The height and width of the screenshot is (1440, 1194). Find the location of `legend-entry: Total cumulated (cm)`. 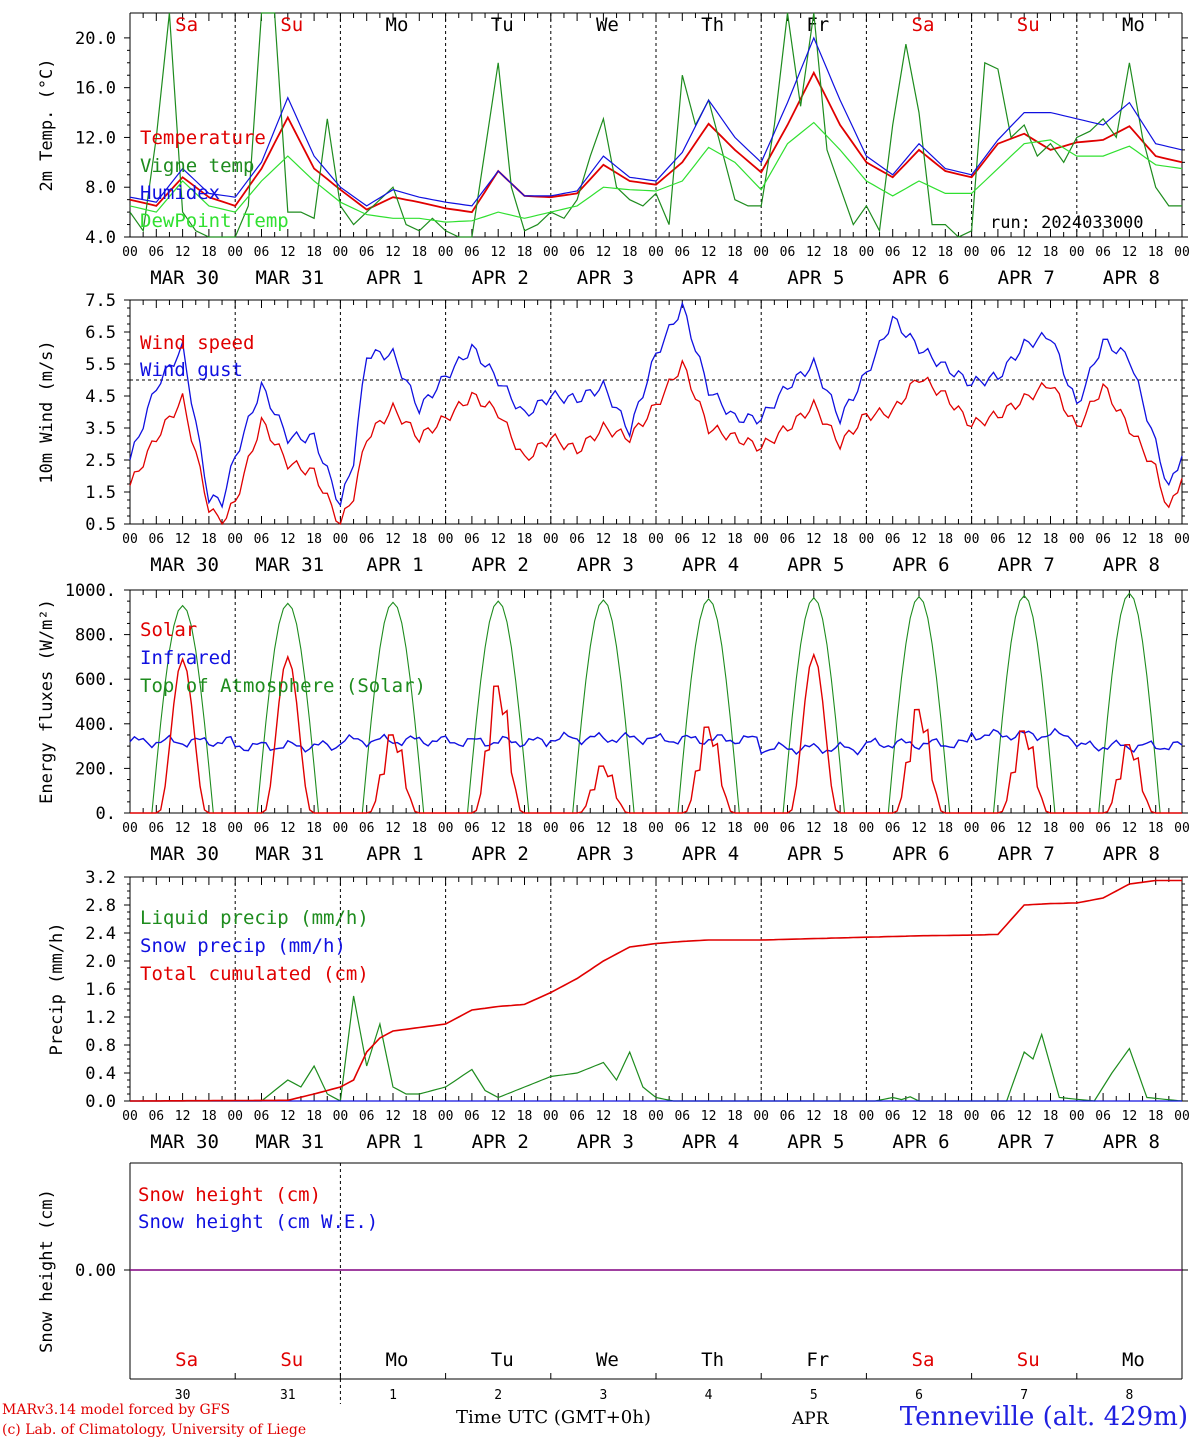

legend-entry: Total cumulated (cm) is located at coordinates (254, 974).